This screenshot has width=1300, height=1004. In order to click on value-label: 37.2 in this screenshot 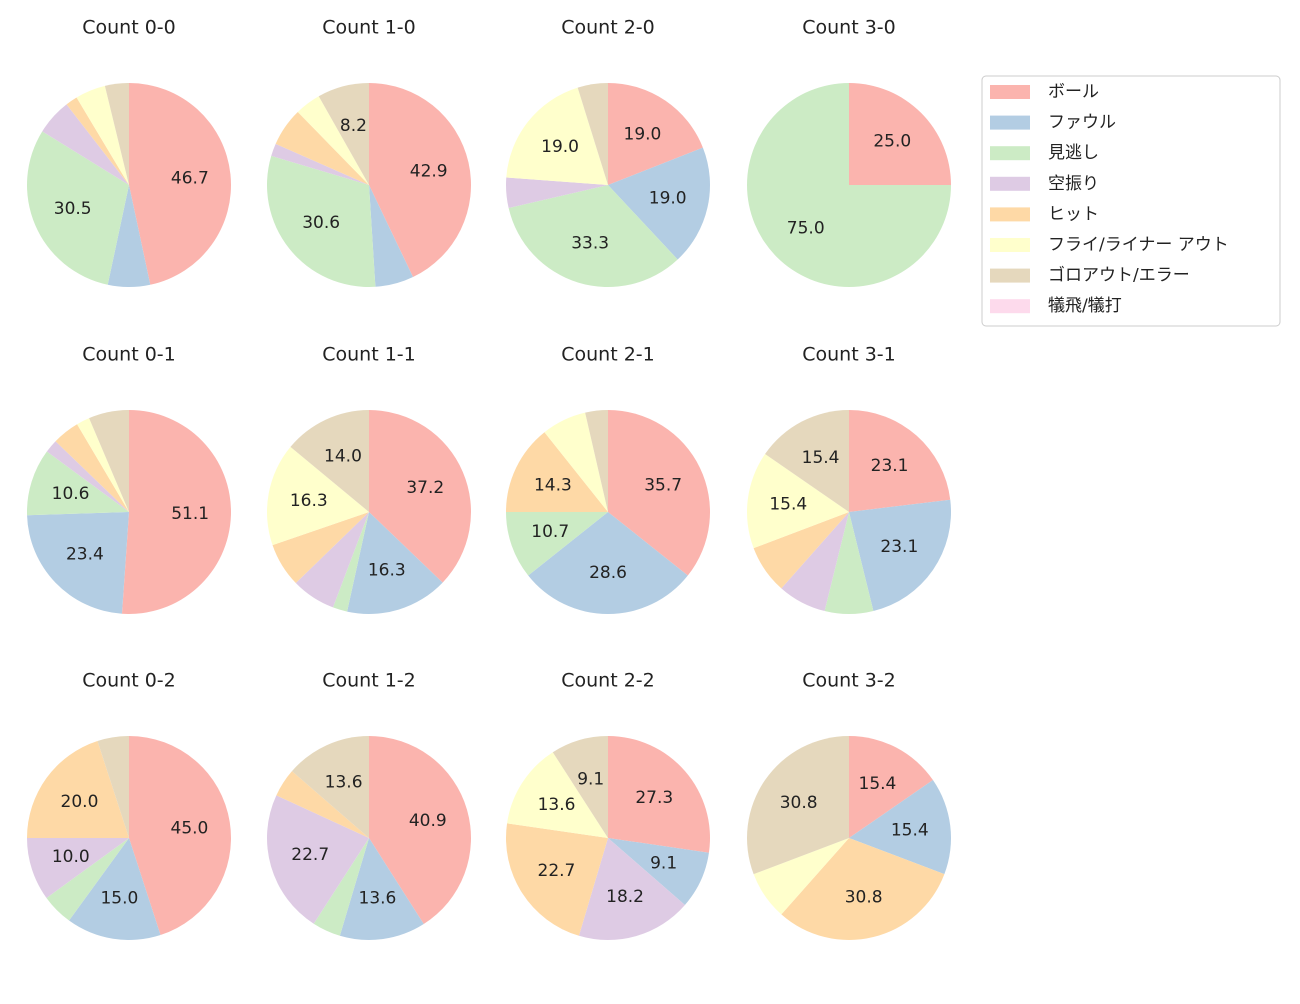, I will do `click(425, 488)`.